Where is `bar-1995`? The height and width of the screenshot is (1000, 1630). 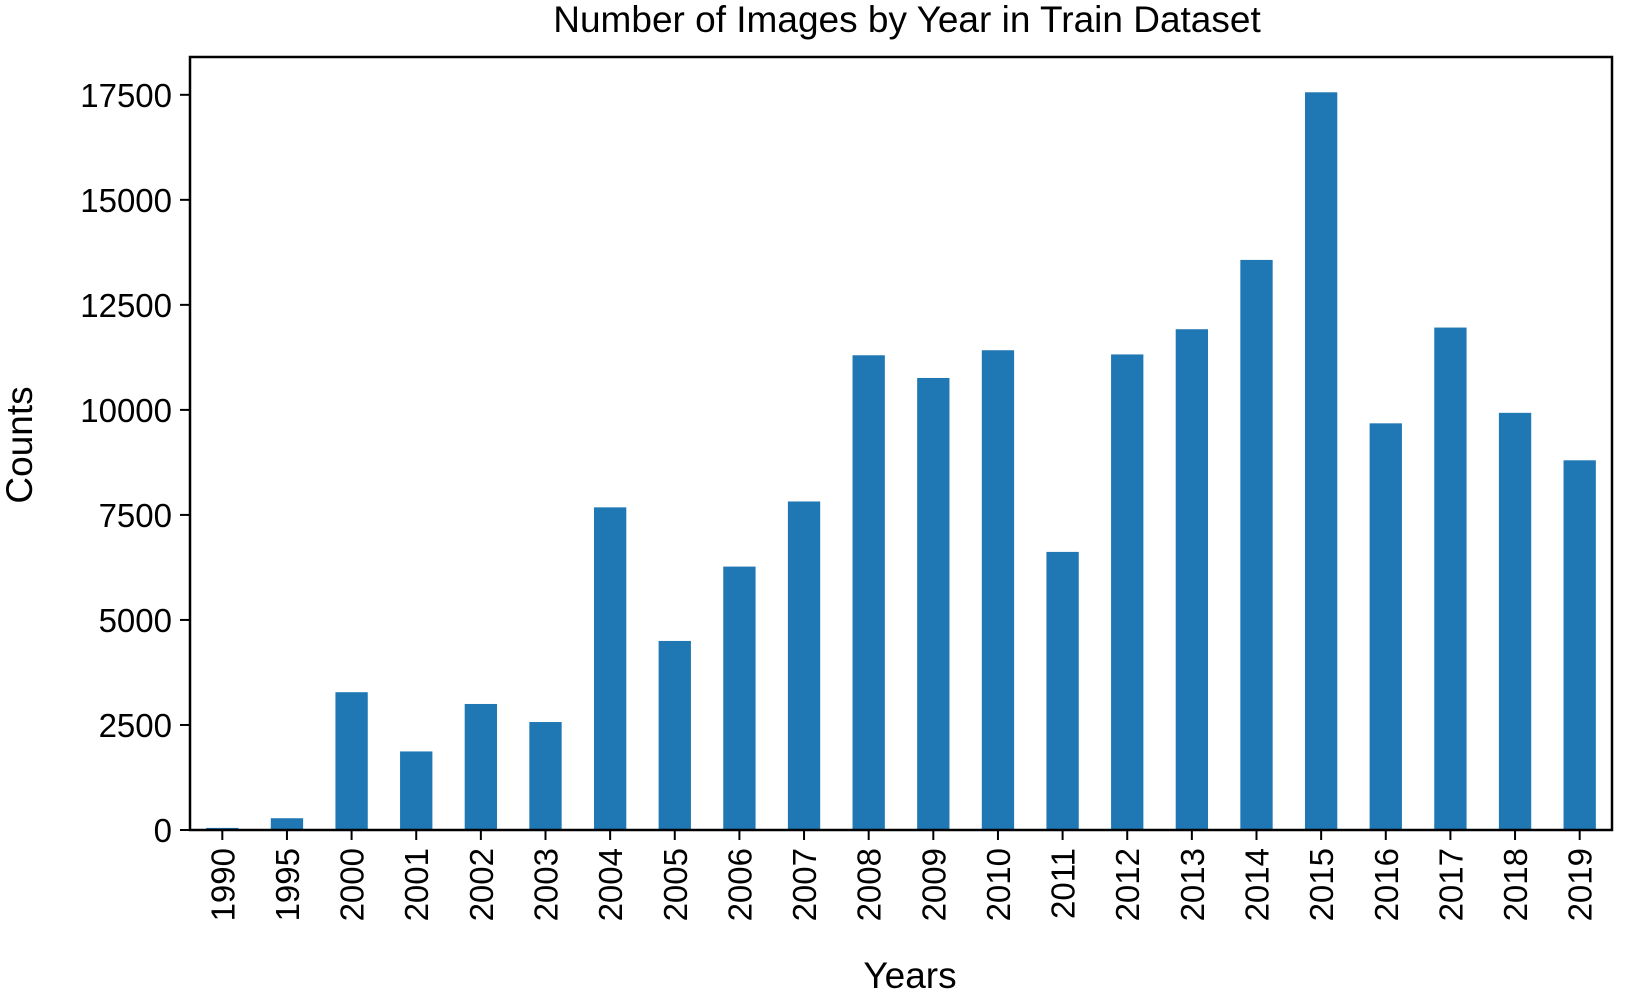 bar-1995 is located at coordinates (287, 824).